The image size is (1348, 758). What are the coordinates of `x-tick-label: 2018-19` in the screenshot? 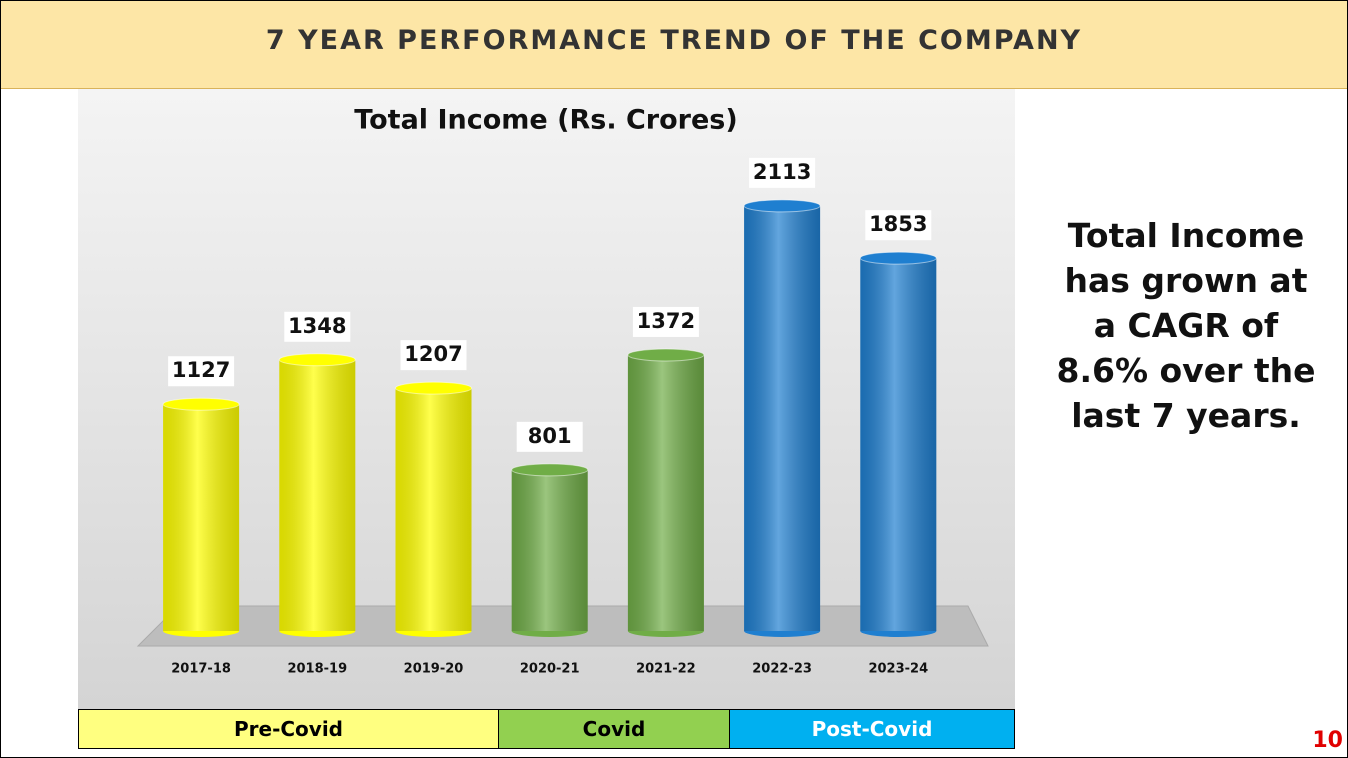 It's located at (317, 669).